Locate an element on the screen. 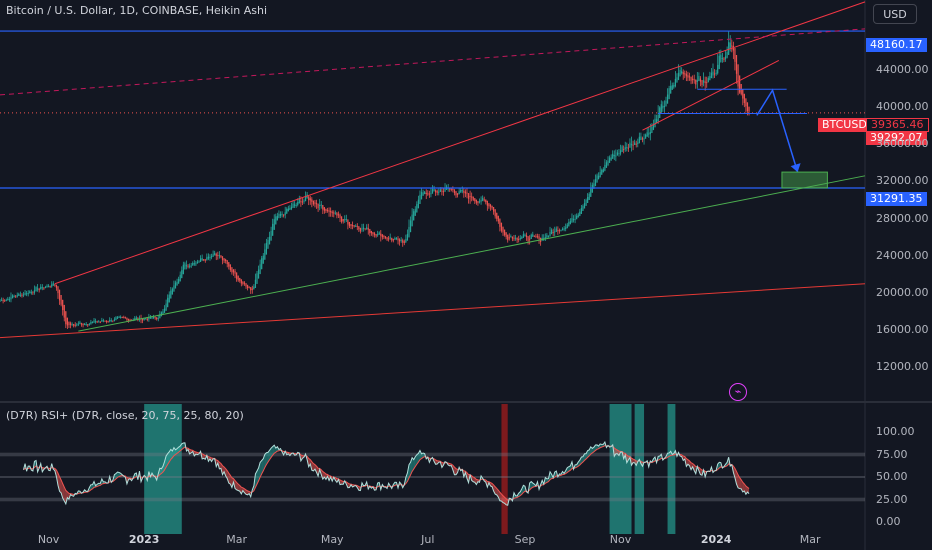  price-tick-label: 16000.00 is located at coordinates (902, 330).